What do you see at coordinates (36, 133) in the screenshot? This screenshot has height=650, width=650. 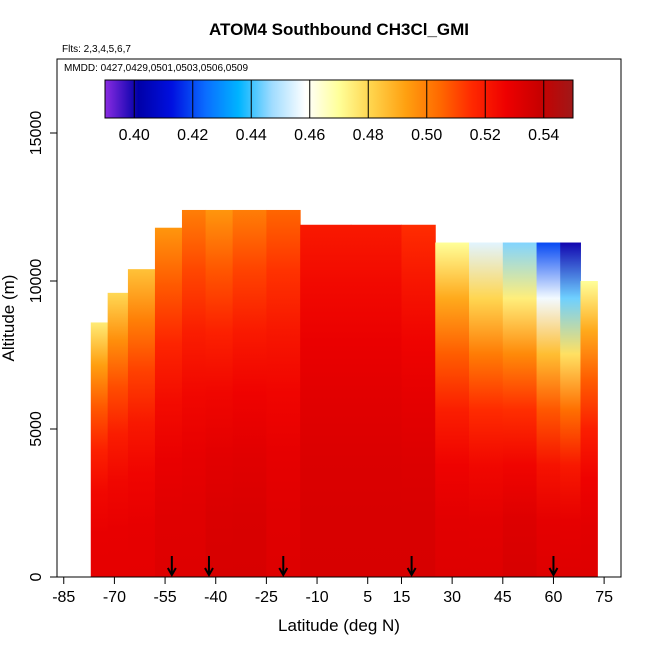 I see `y-tick-label: 15000` at bounding box center [36, 133].